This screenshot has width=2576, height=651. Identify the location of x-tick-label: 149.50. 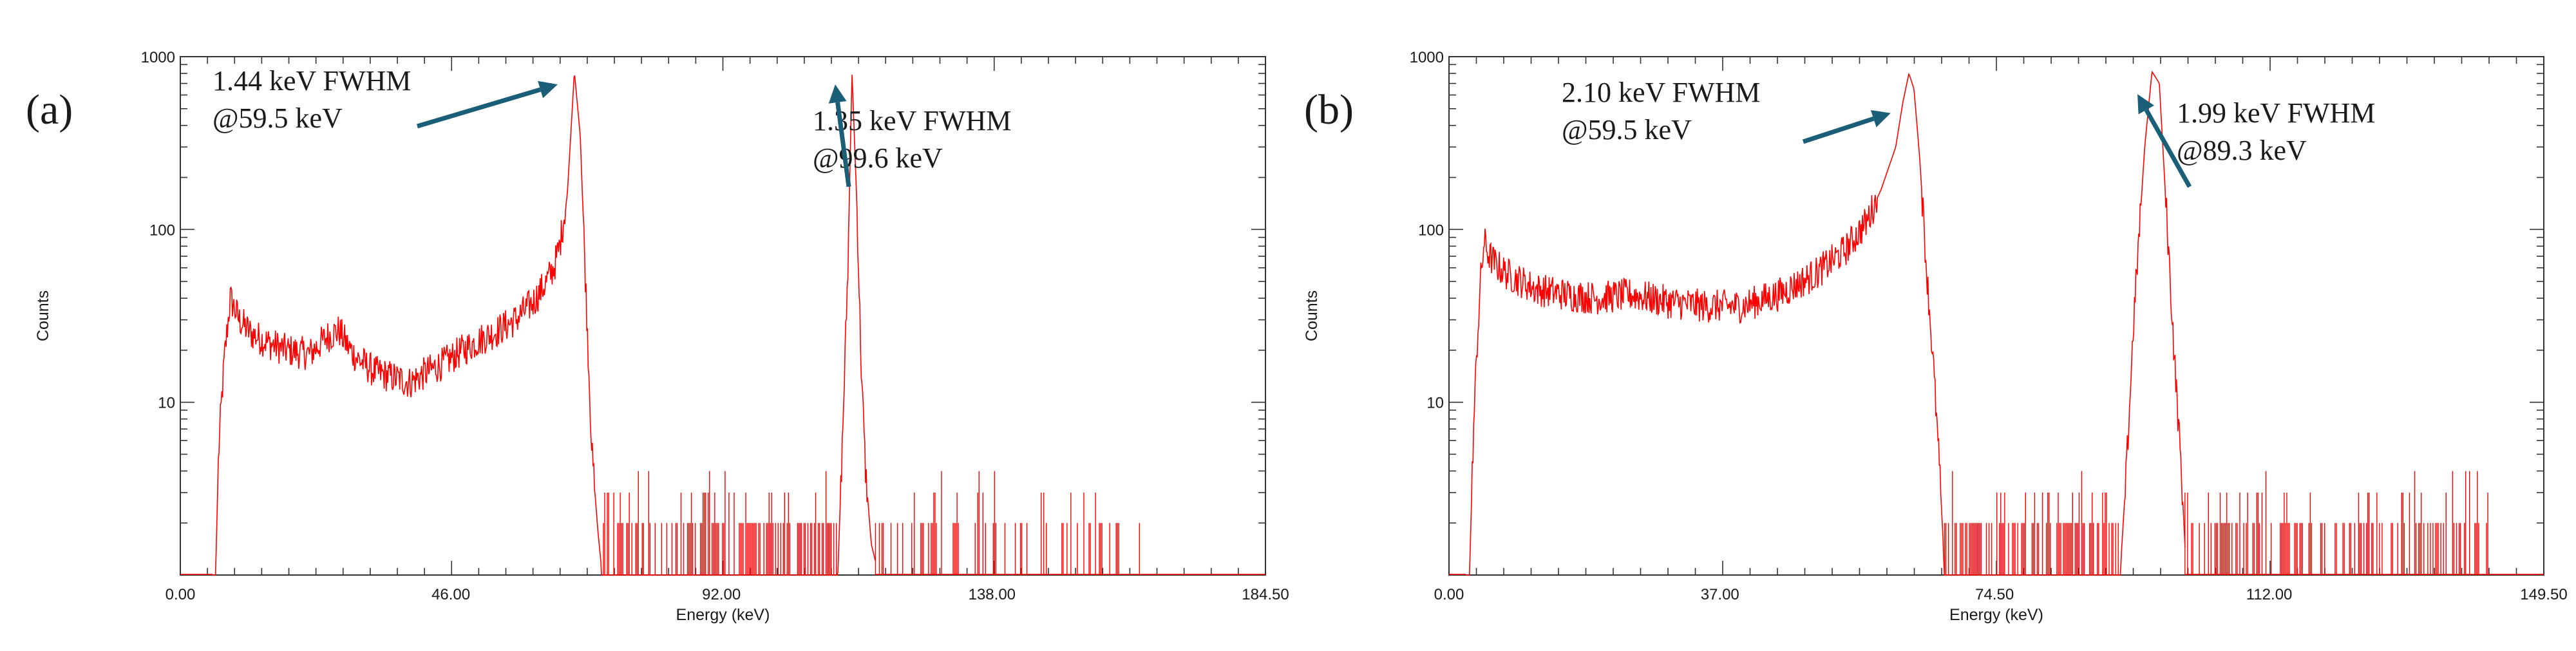
(2543, 594).